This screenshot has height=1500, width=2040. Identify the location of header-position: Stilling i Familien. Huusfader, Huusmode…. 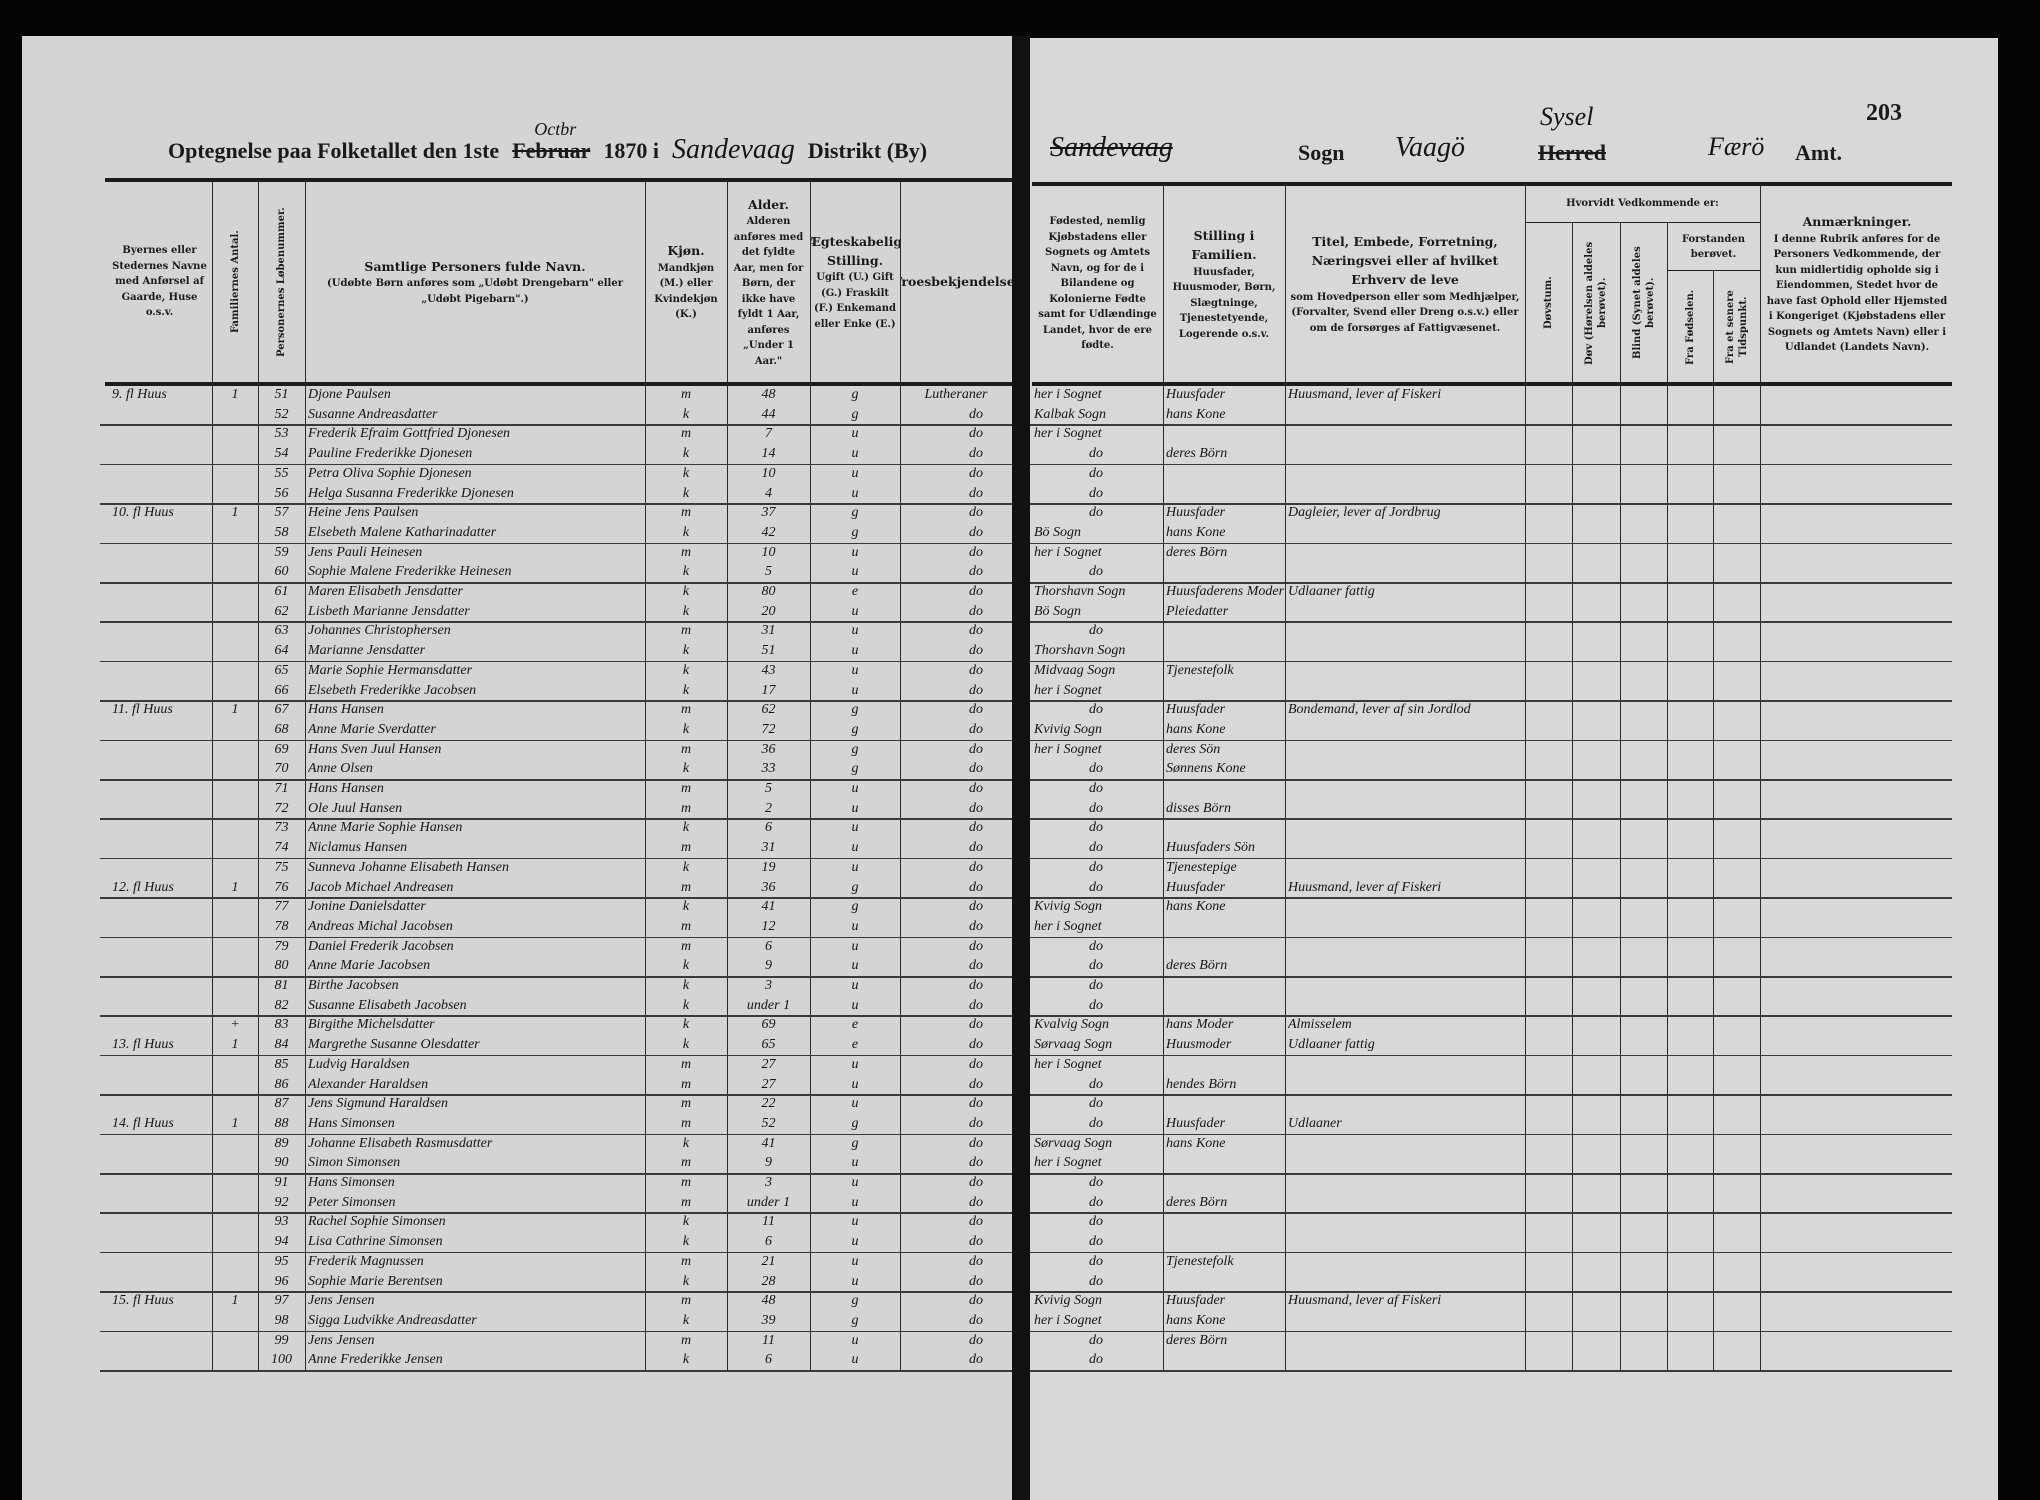
(1224, 284).